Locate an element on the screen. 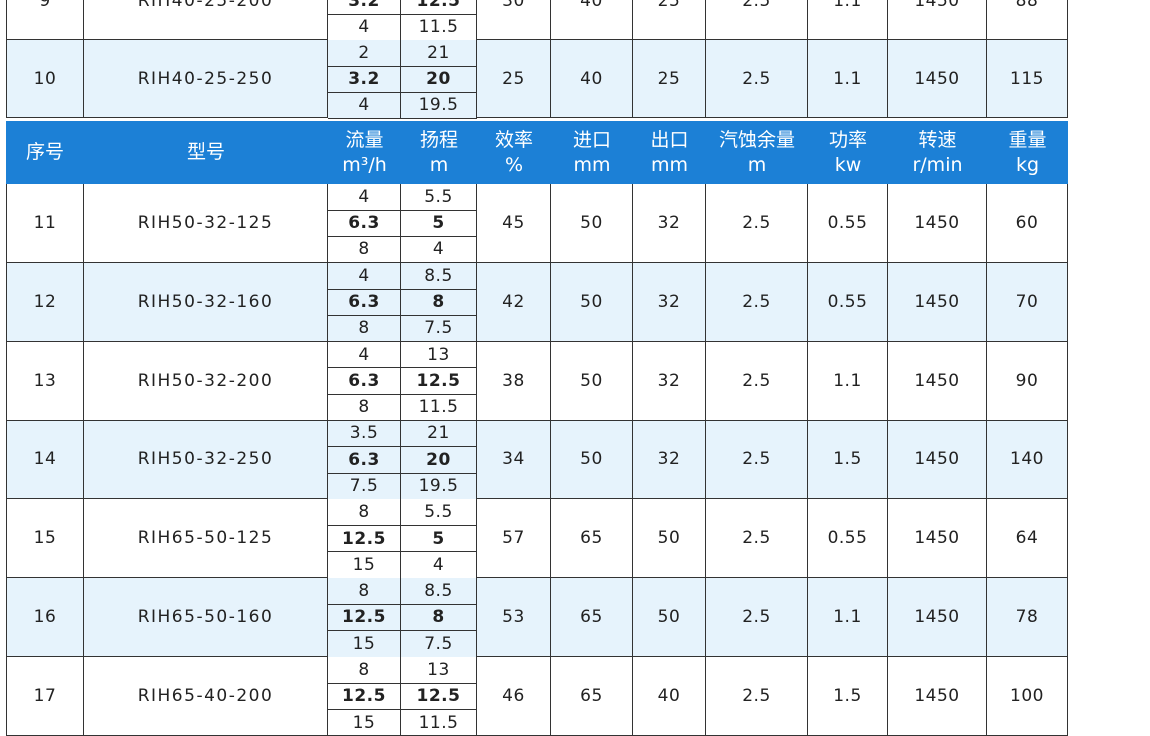 The image size is (1150, 736). weight-cell: 70 is located at coordinates (1027, 302).